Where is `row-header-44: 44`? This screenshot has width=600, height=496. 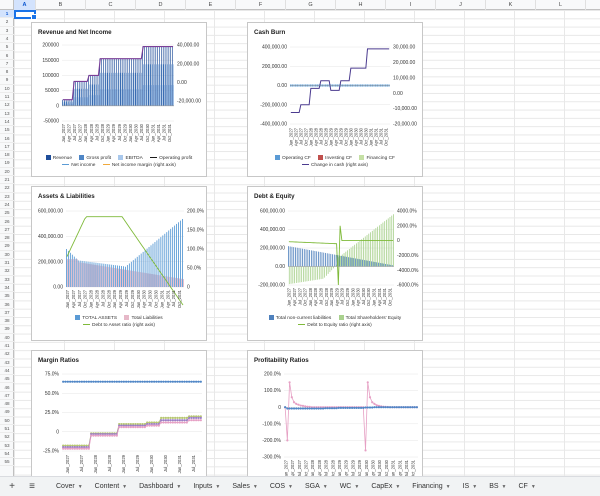 row-header-44: 44 is located at coordinates (7, 371).